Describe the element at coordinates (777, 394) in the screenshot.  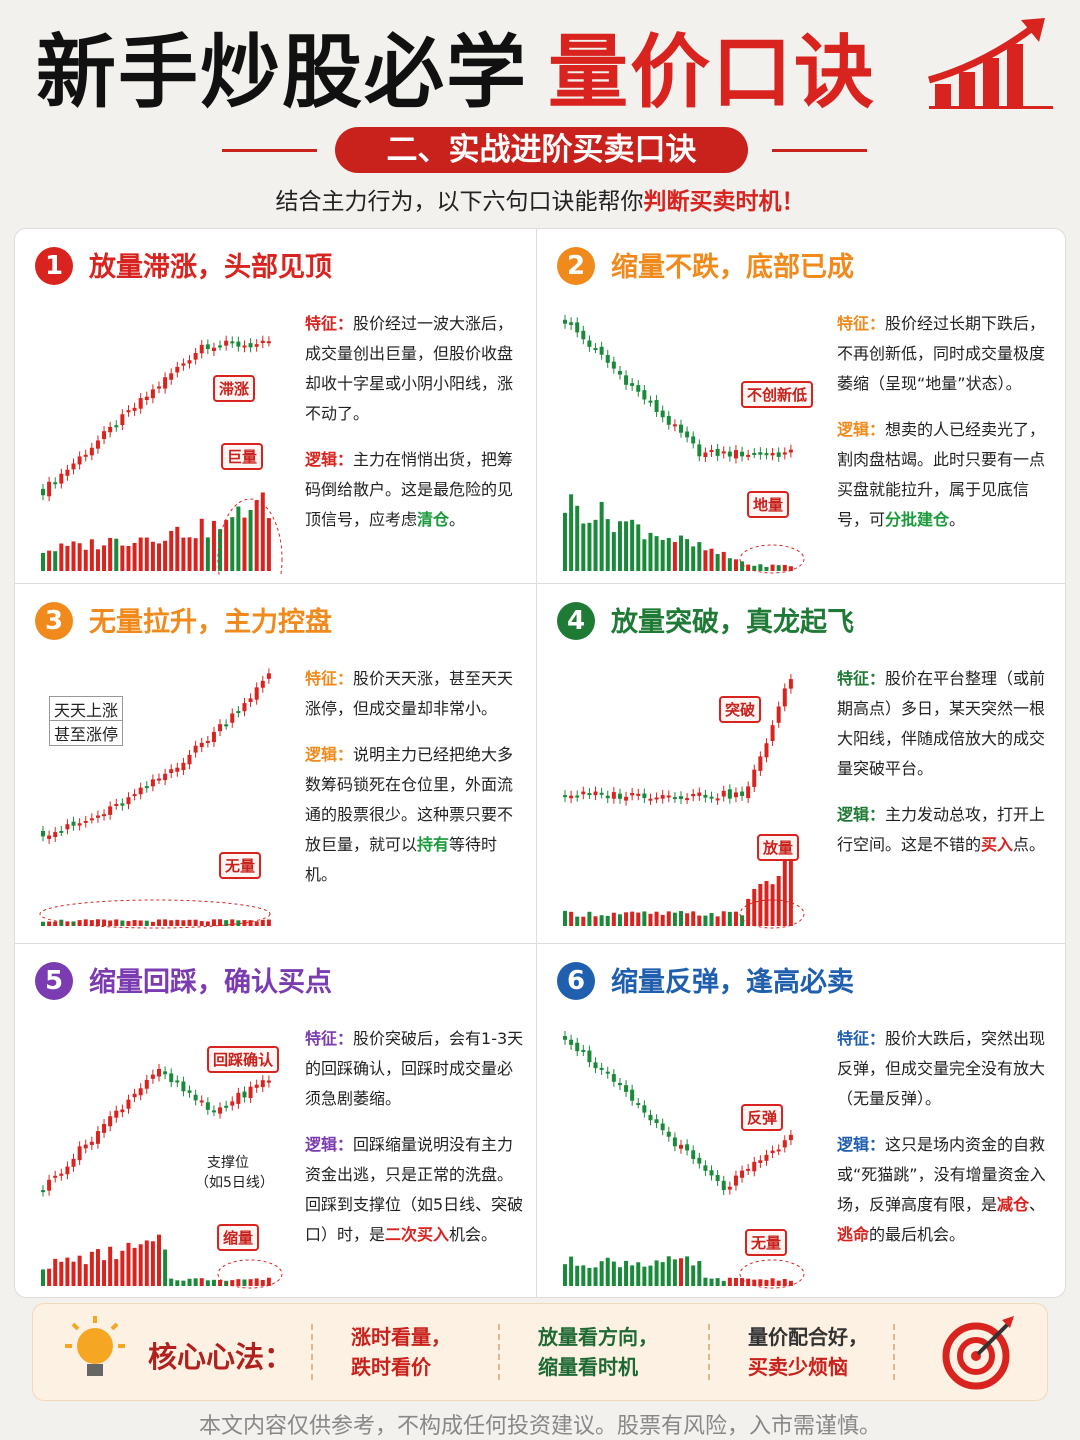
I see `annotation: 不创新低` at that location.